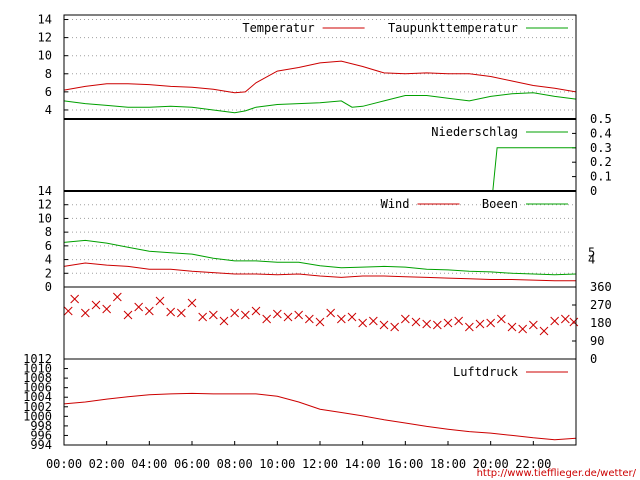  Describe the element at coordinates (486, 372) in the screenshot. I see `legend-label: Luftdruck` at that location.